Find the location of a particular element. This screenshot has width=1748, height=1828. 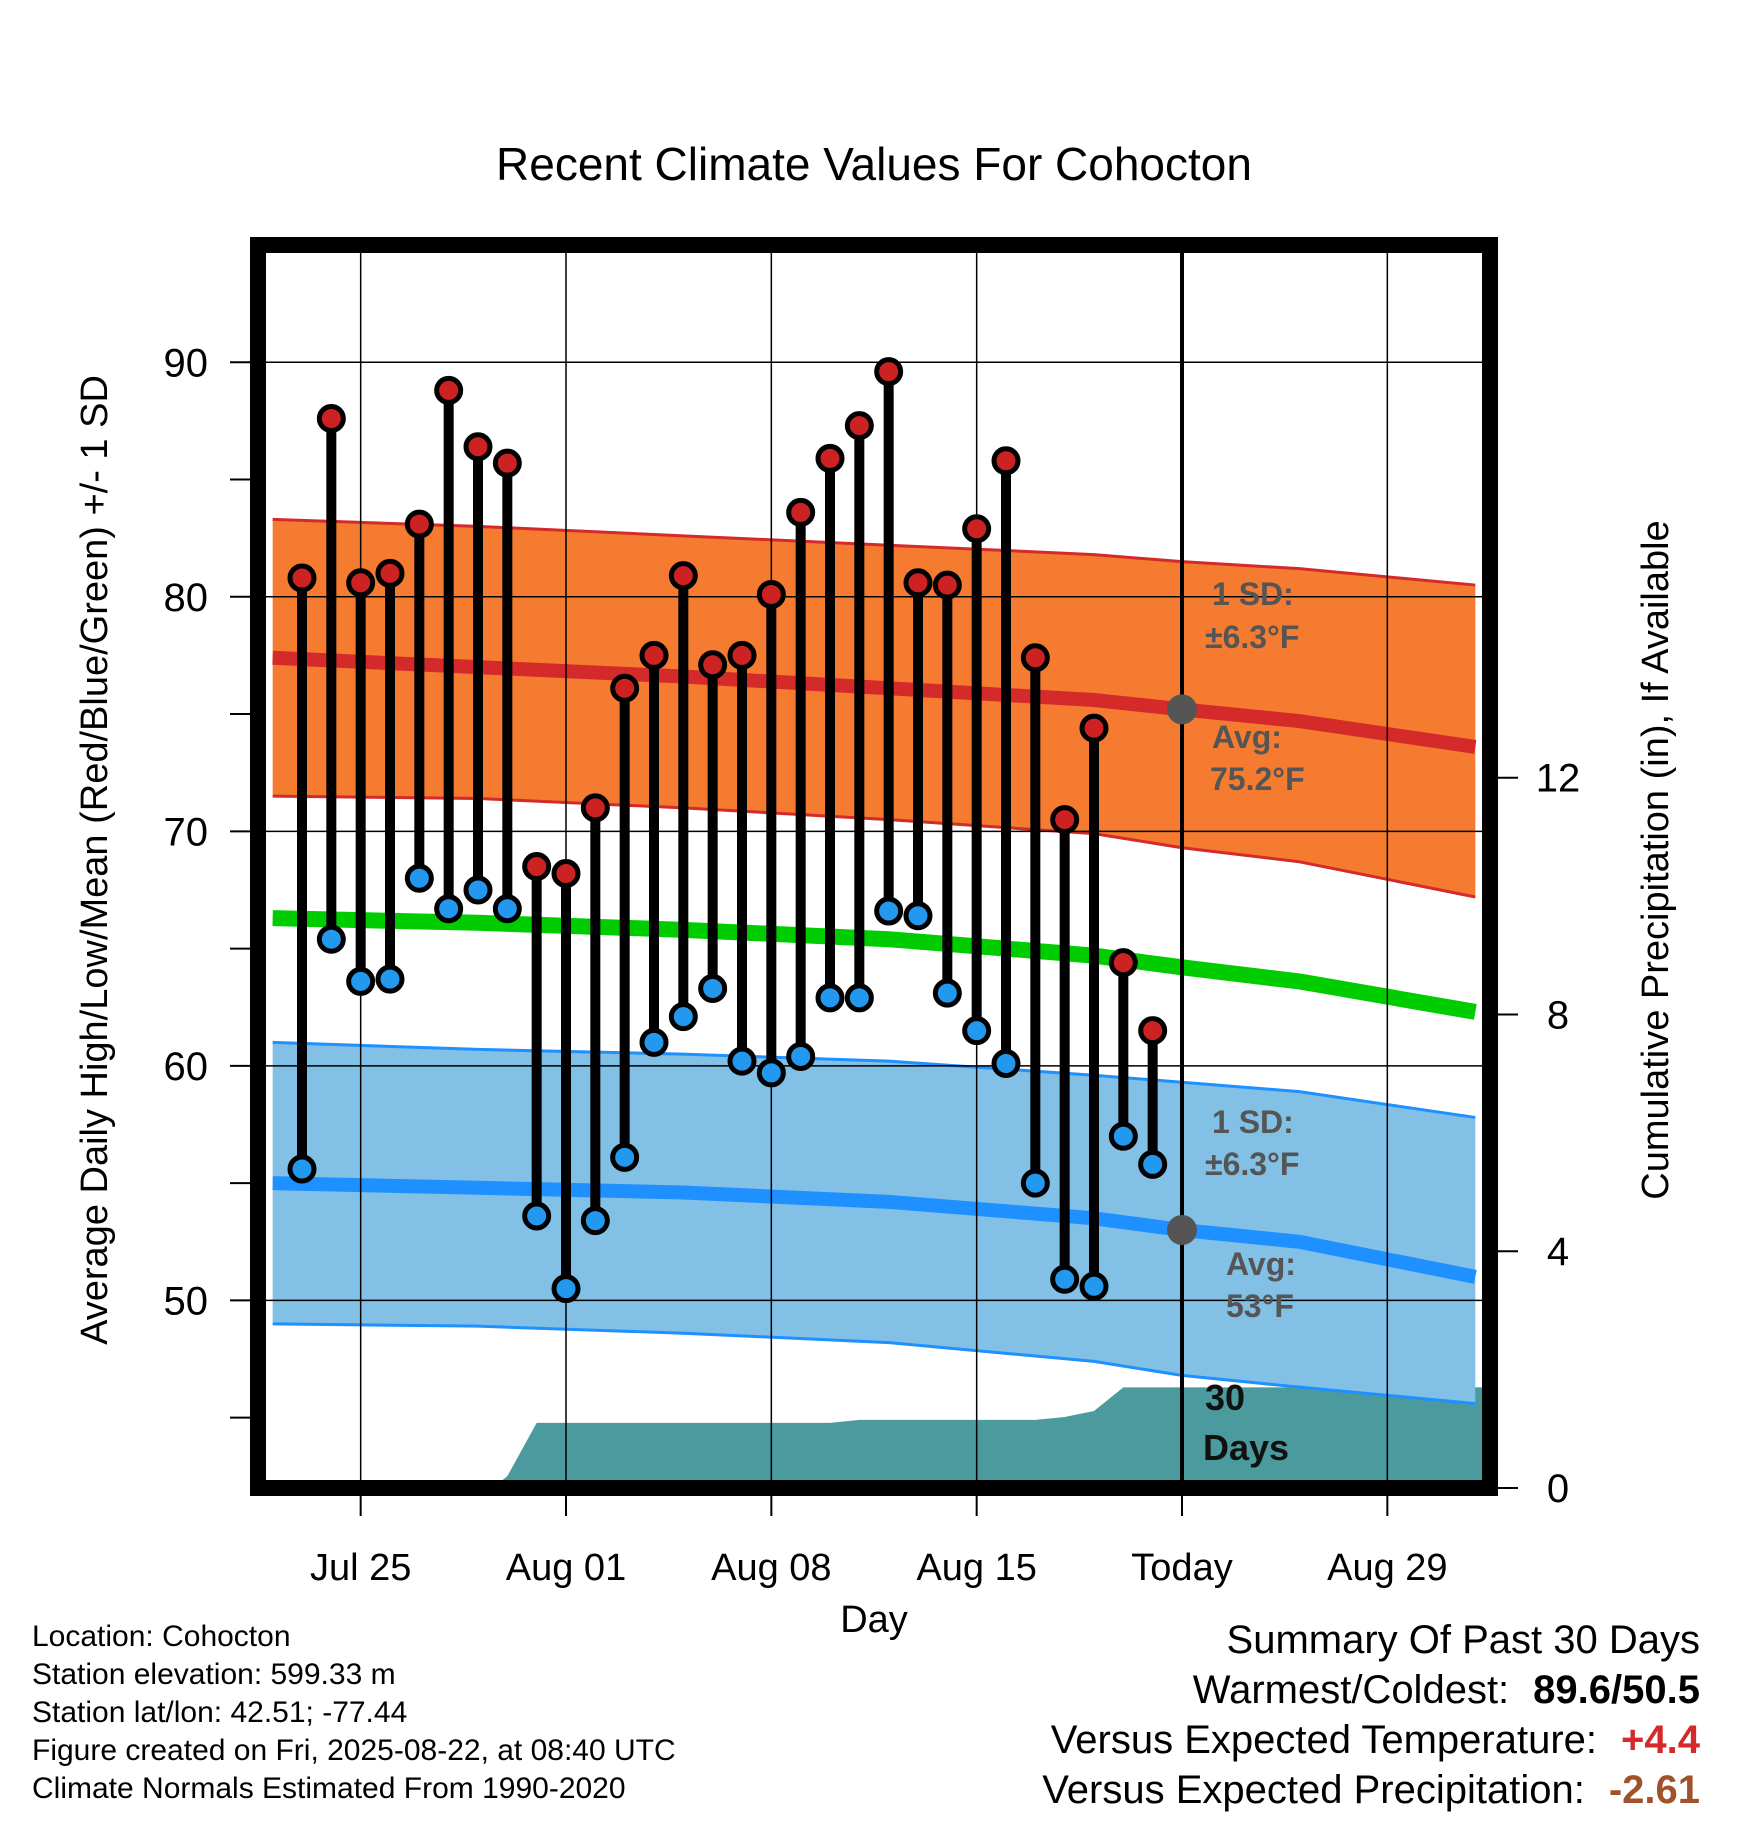

y2-tick-label: 8 is located at coordinates (1558, 1015).